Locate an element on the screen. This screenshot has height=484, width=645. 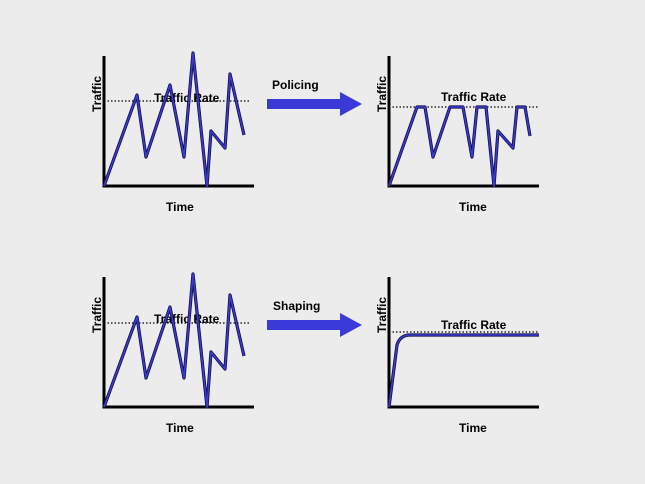
policing-label: Policing is located at coordinates (295, 85).